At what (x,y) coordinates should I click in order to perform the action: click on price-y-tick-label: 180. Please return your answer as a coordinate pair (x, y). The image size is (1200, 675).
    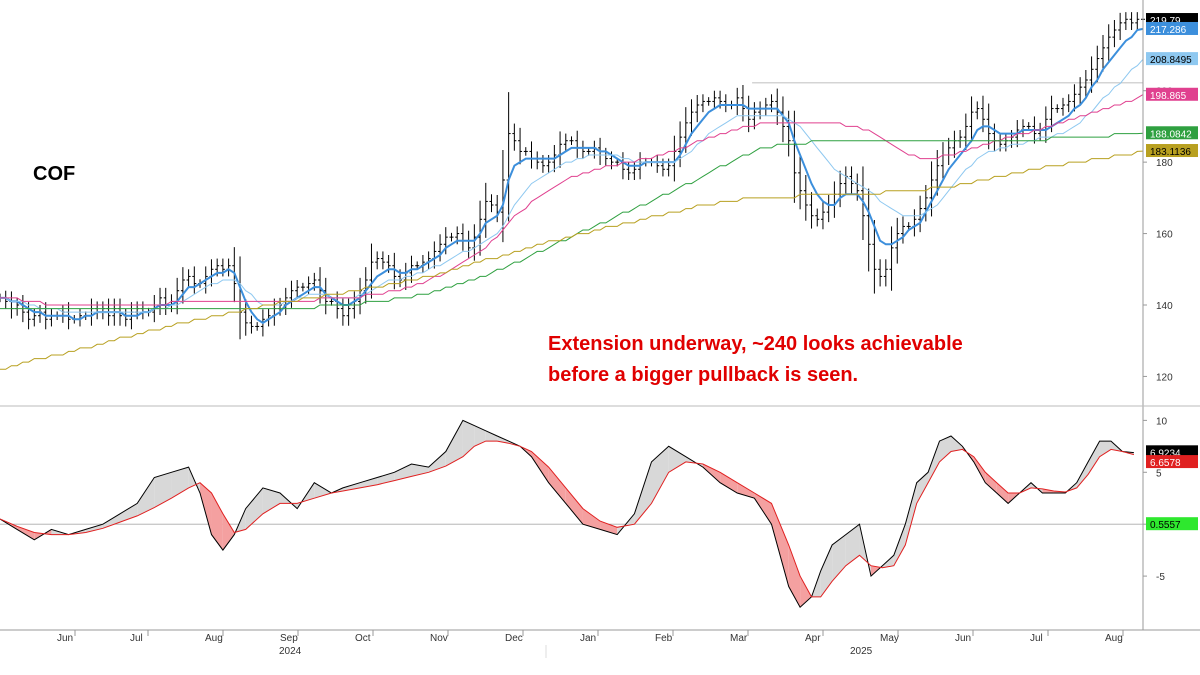
    Looking at the image, I should click on (1164, 163).